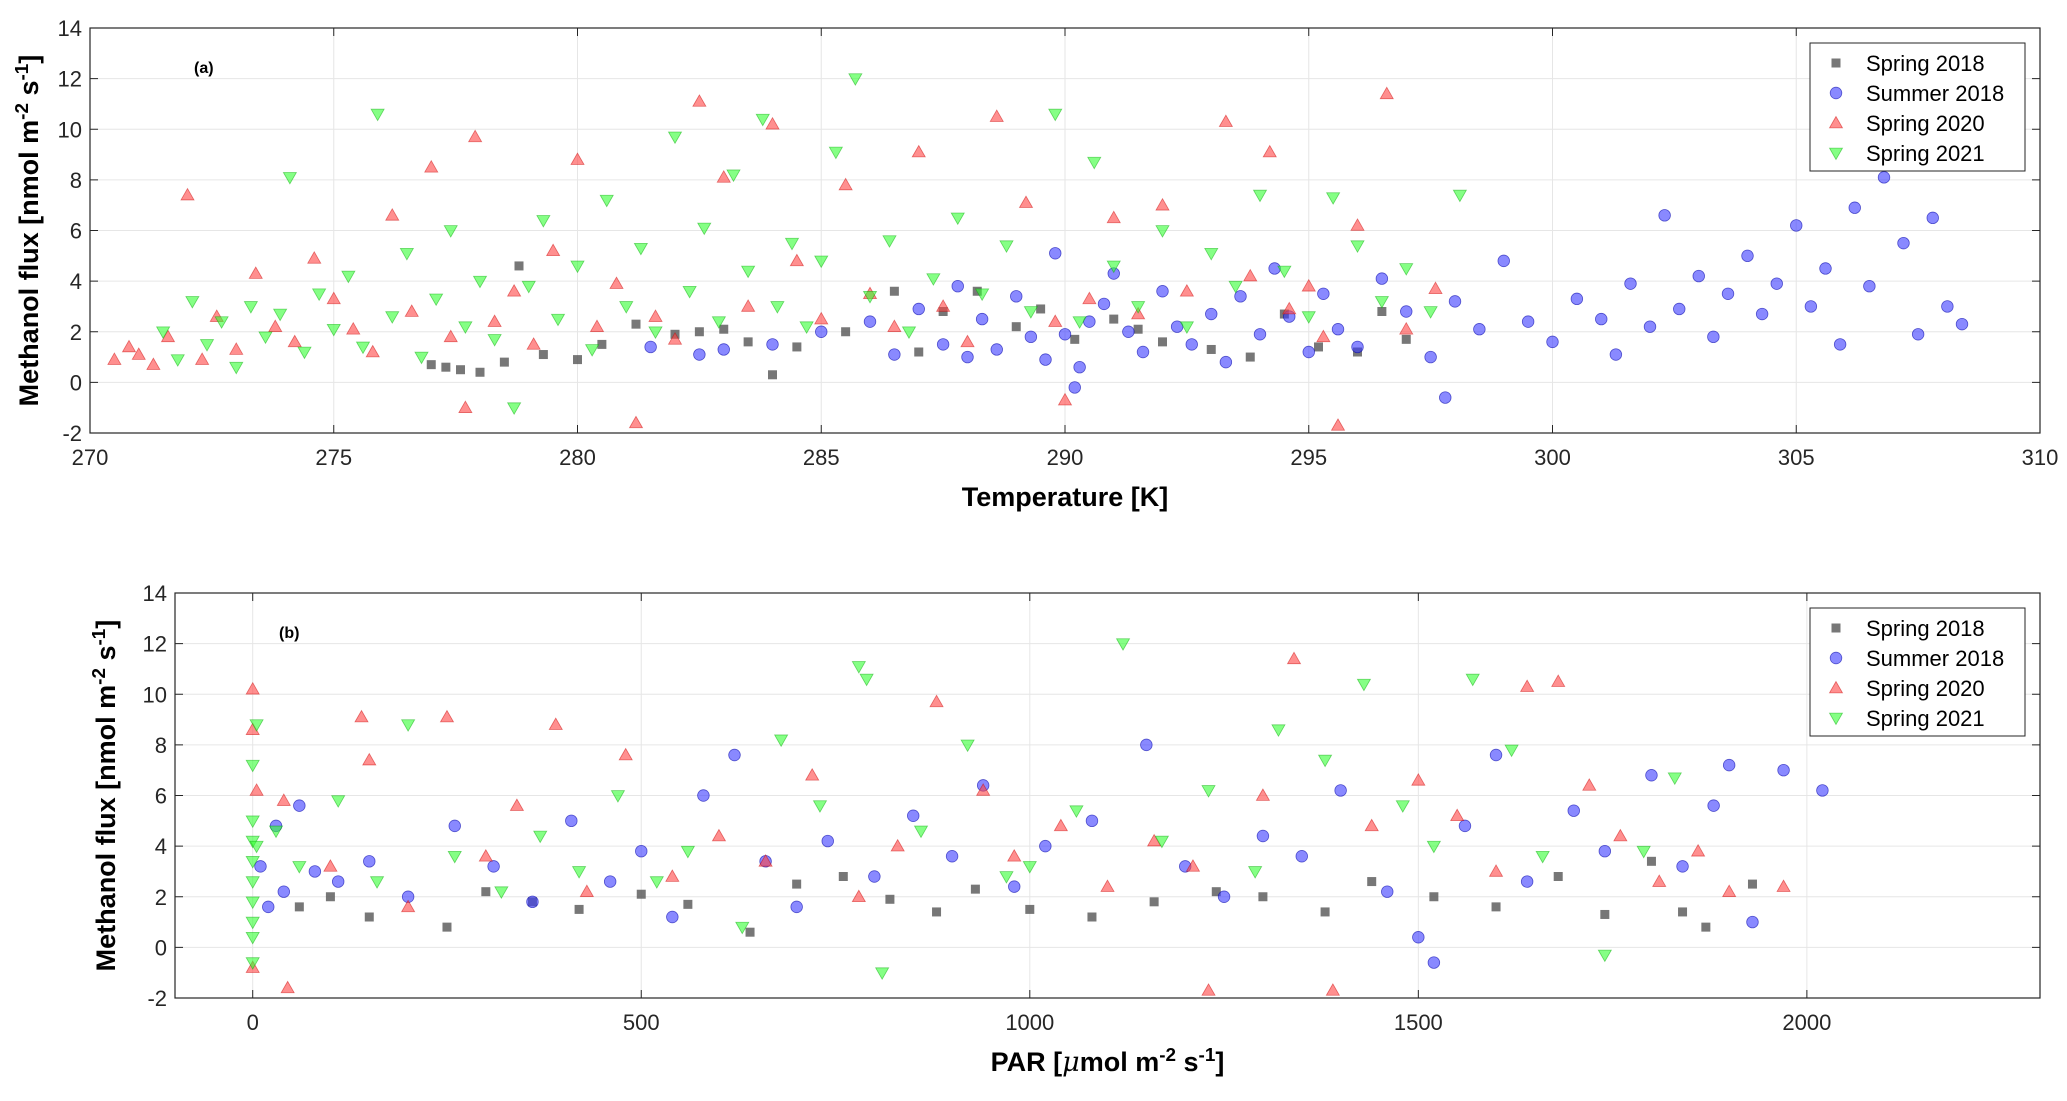 This screenshot has height=1101, width=2067. I want to click on y-tick-label: 8, so click(161, 745).